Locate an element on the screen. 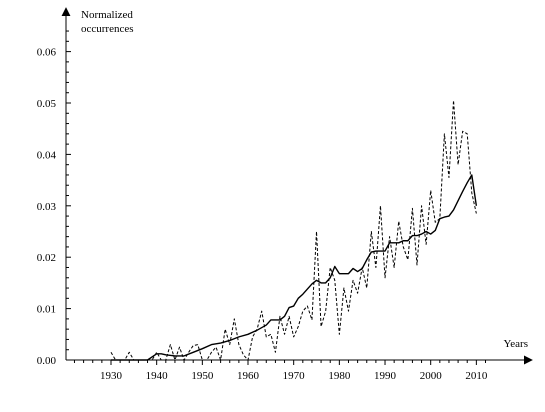 This screenshot has width=545, height=412. y-axis-label-line-2: occurrences is located at coordinates (107, 29).